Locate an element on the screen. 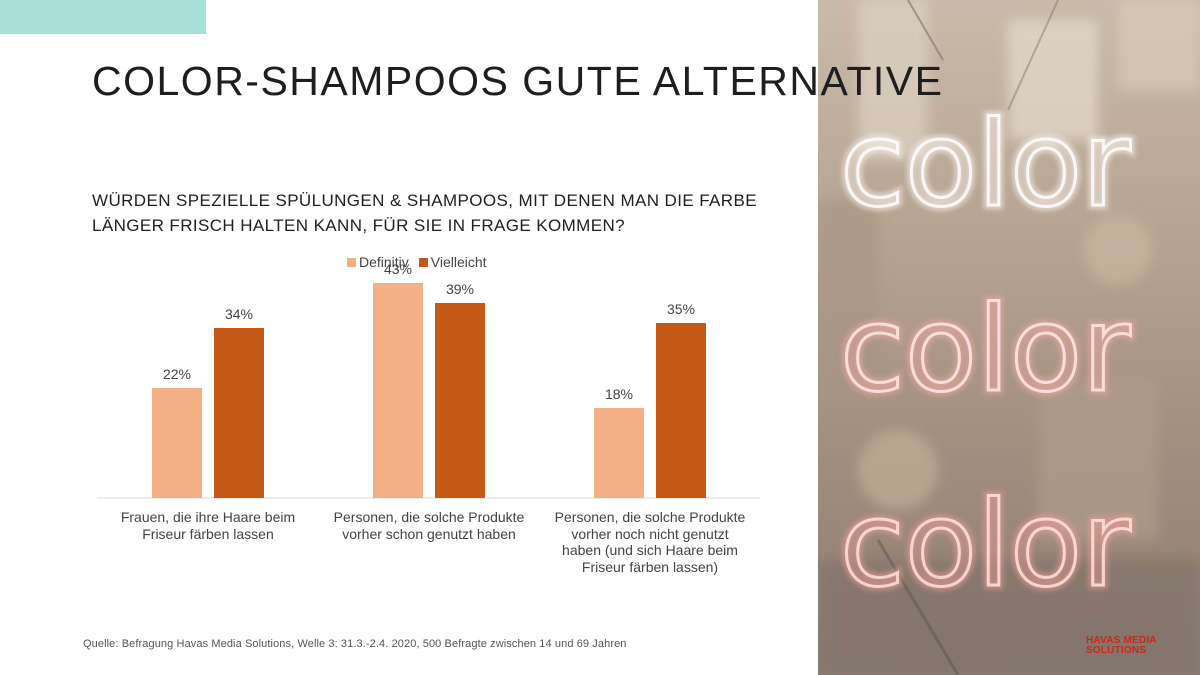 This screenshot has height=675, width=1200. chart-legend: Definitiv Vielleicht is located at coordinates (417, 262).